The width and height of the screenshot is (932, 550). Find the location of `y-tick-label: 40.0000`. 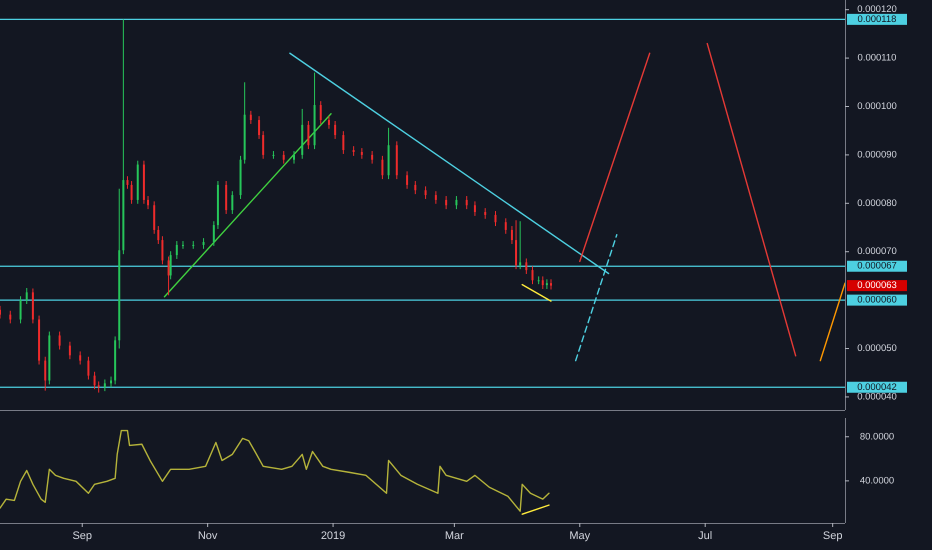

y-tick-label: 40.0000 is located at coordinates (877, 480).